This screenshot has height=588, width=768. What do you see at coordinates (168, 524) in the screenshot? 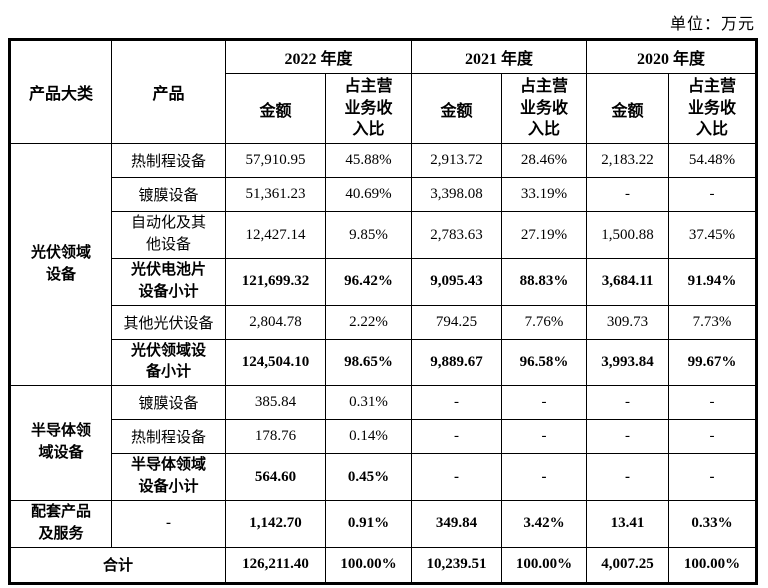
I see `cell-product: -` at bounding box center [168, 524].